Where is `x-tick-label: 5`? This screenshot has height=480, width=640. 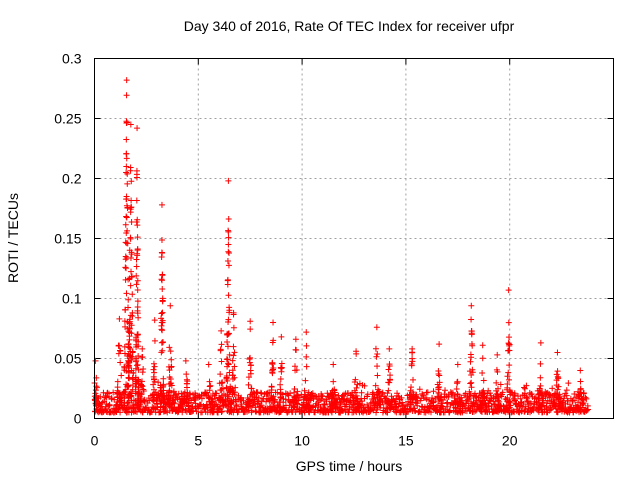
x-tick-label: 5 is located at coordinates (198, 441).